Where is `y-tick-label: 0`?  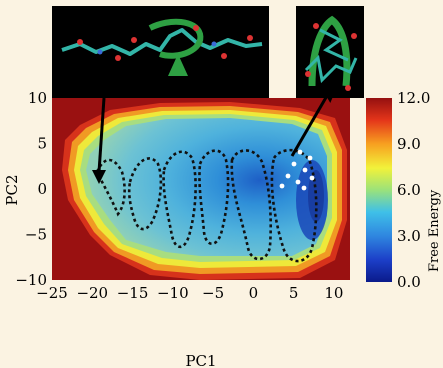 y-tick-label: 0 is located at coordinates (42, 189).